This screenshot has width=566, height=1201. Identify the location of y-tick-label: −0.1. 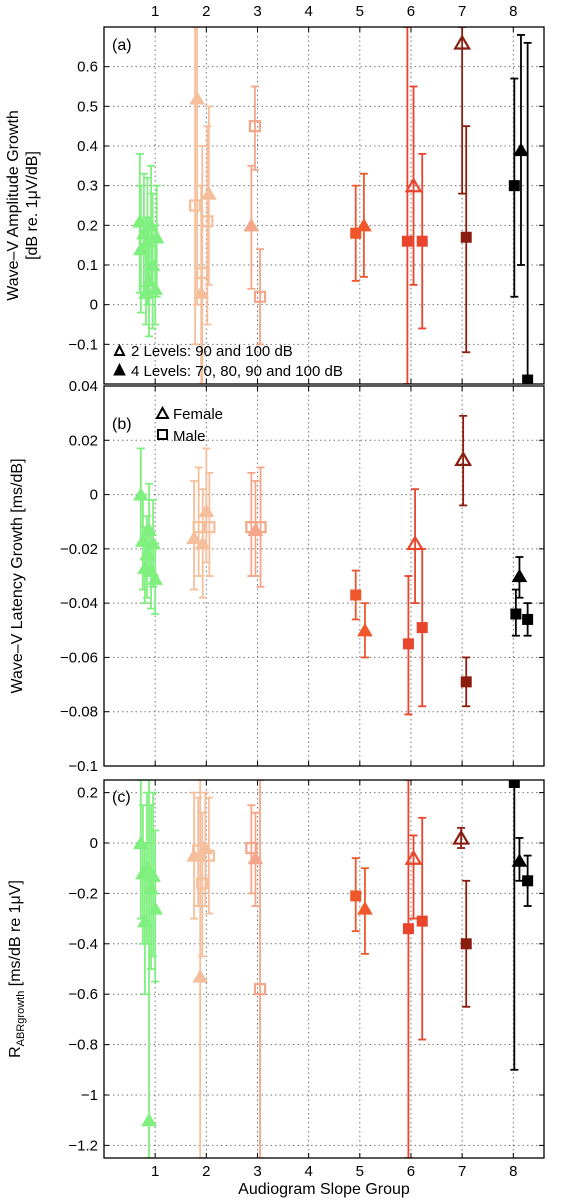
(83, 344).